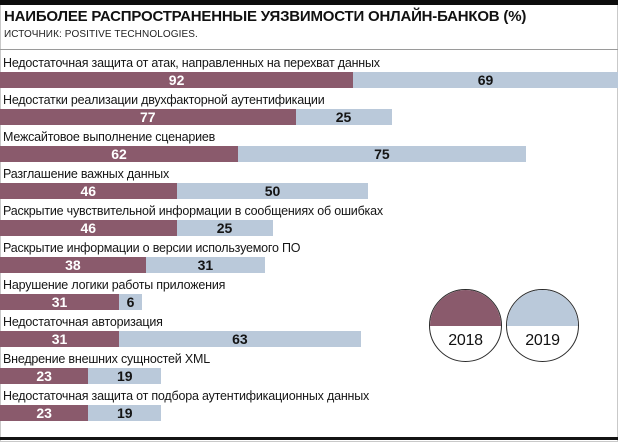 The height and width of the screenshot is (442, 618). What do you see at coordinates (109, 137) in the screenshot?
I see `category-label: Межсайтовое выполнение сценариев` at bounding box center [109, 137].